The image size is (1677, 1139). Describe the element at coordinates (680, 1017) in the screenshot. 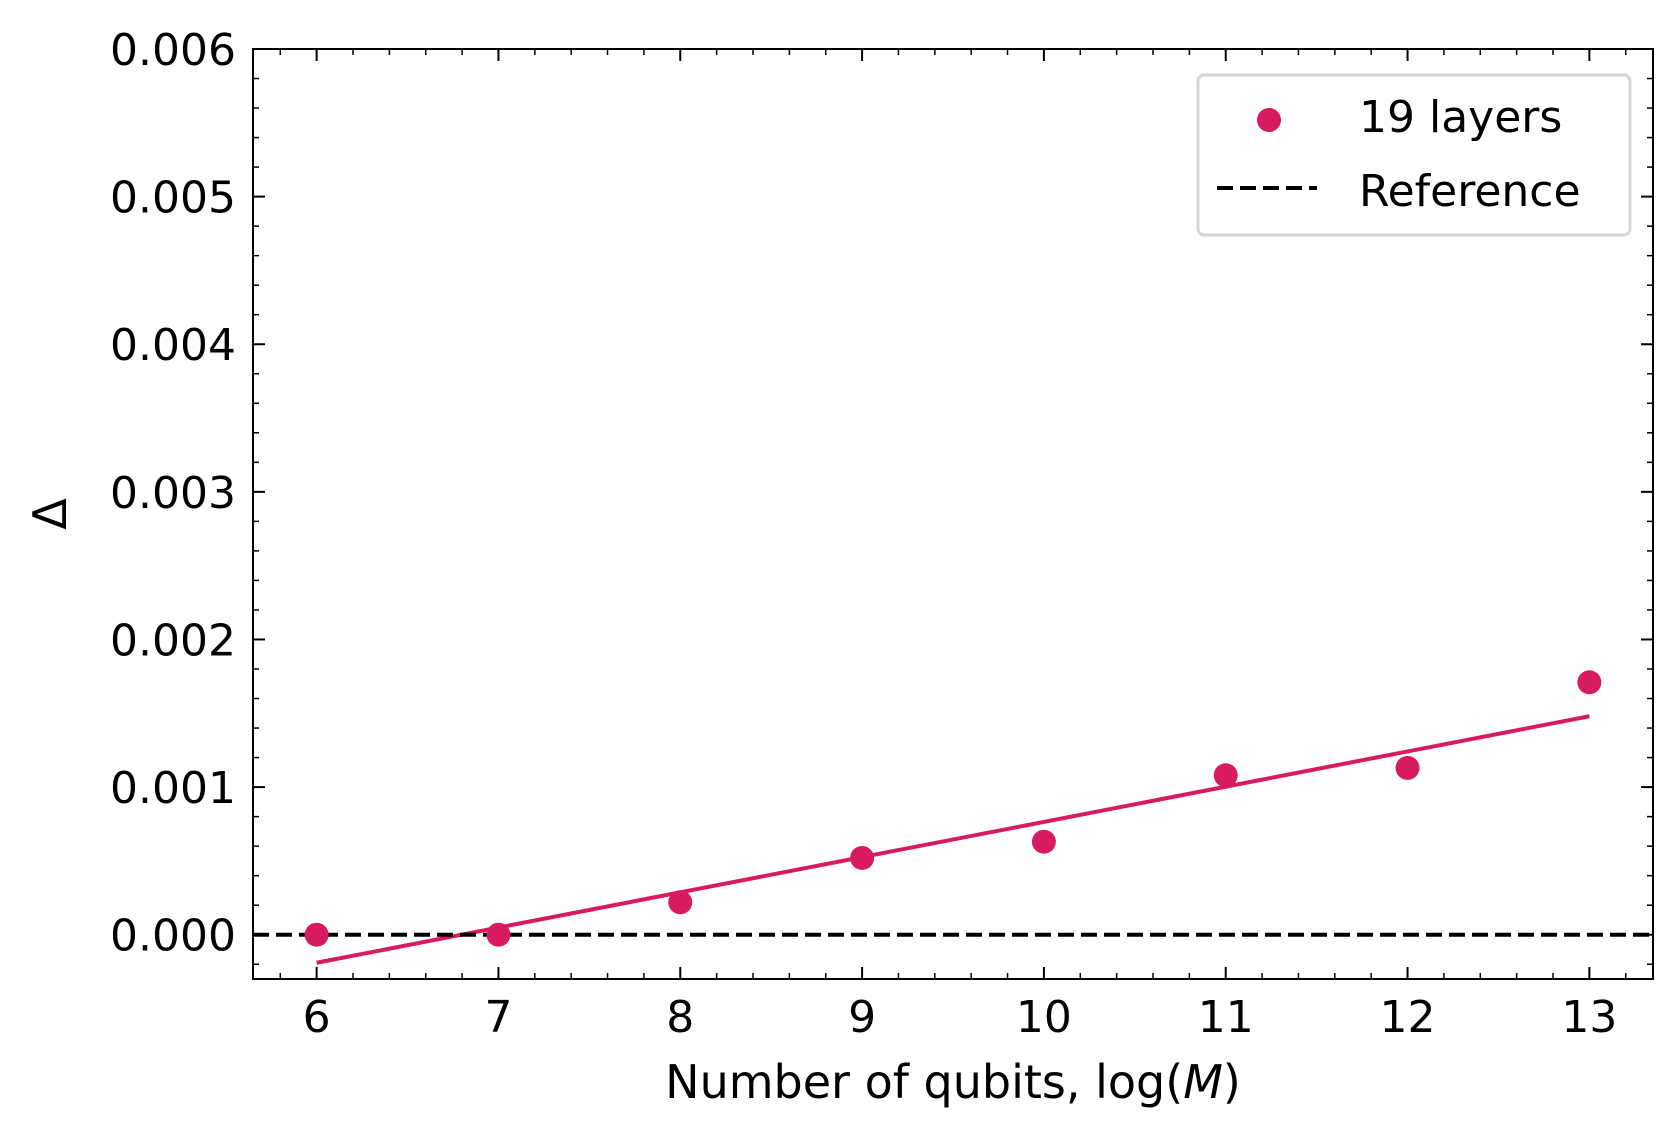

I see `x-tick-label: 8` at that location.